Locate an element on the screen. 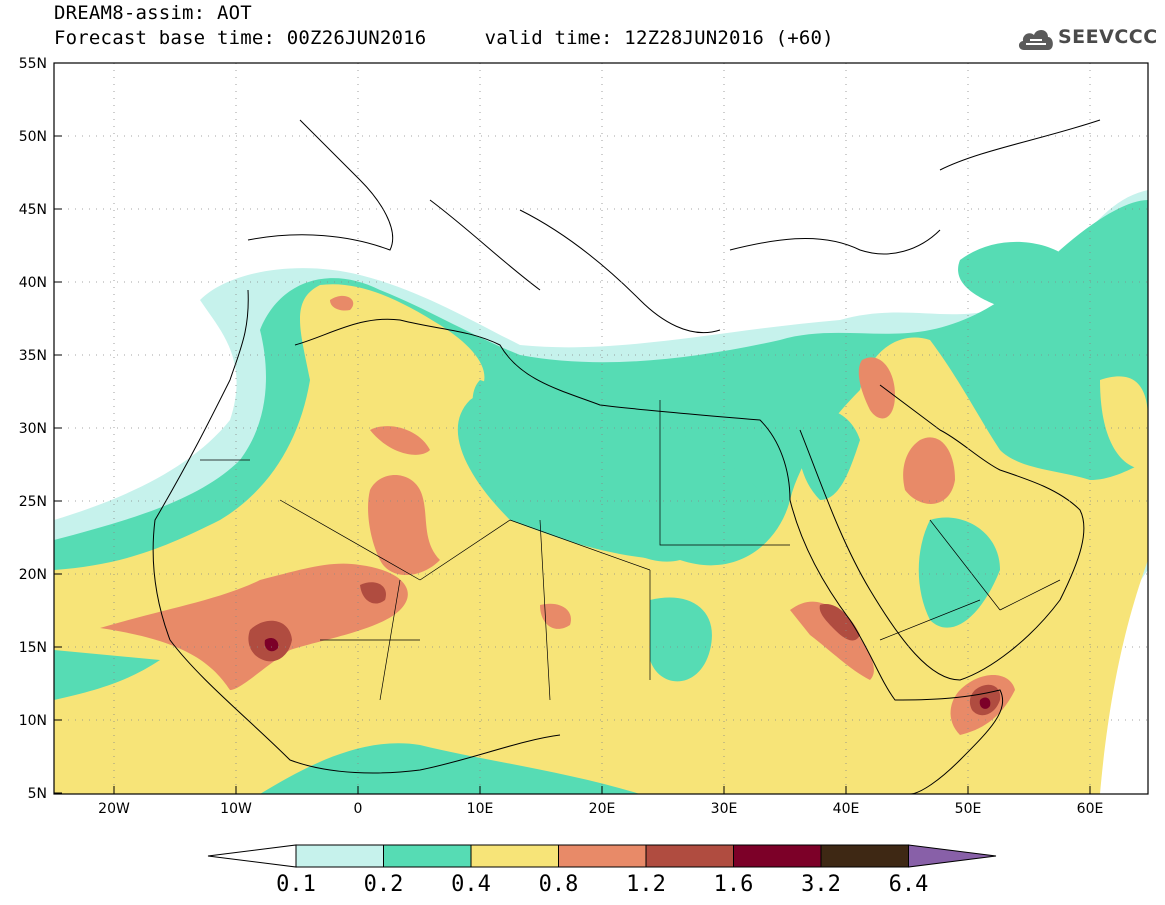 This screenshot has width=1165, height=905. lon-label: 10W is located at coordinates (236, 809).